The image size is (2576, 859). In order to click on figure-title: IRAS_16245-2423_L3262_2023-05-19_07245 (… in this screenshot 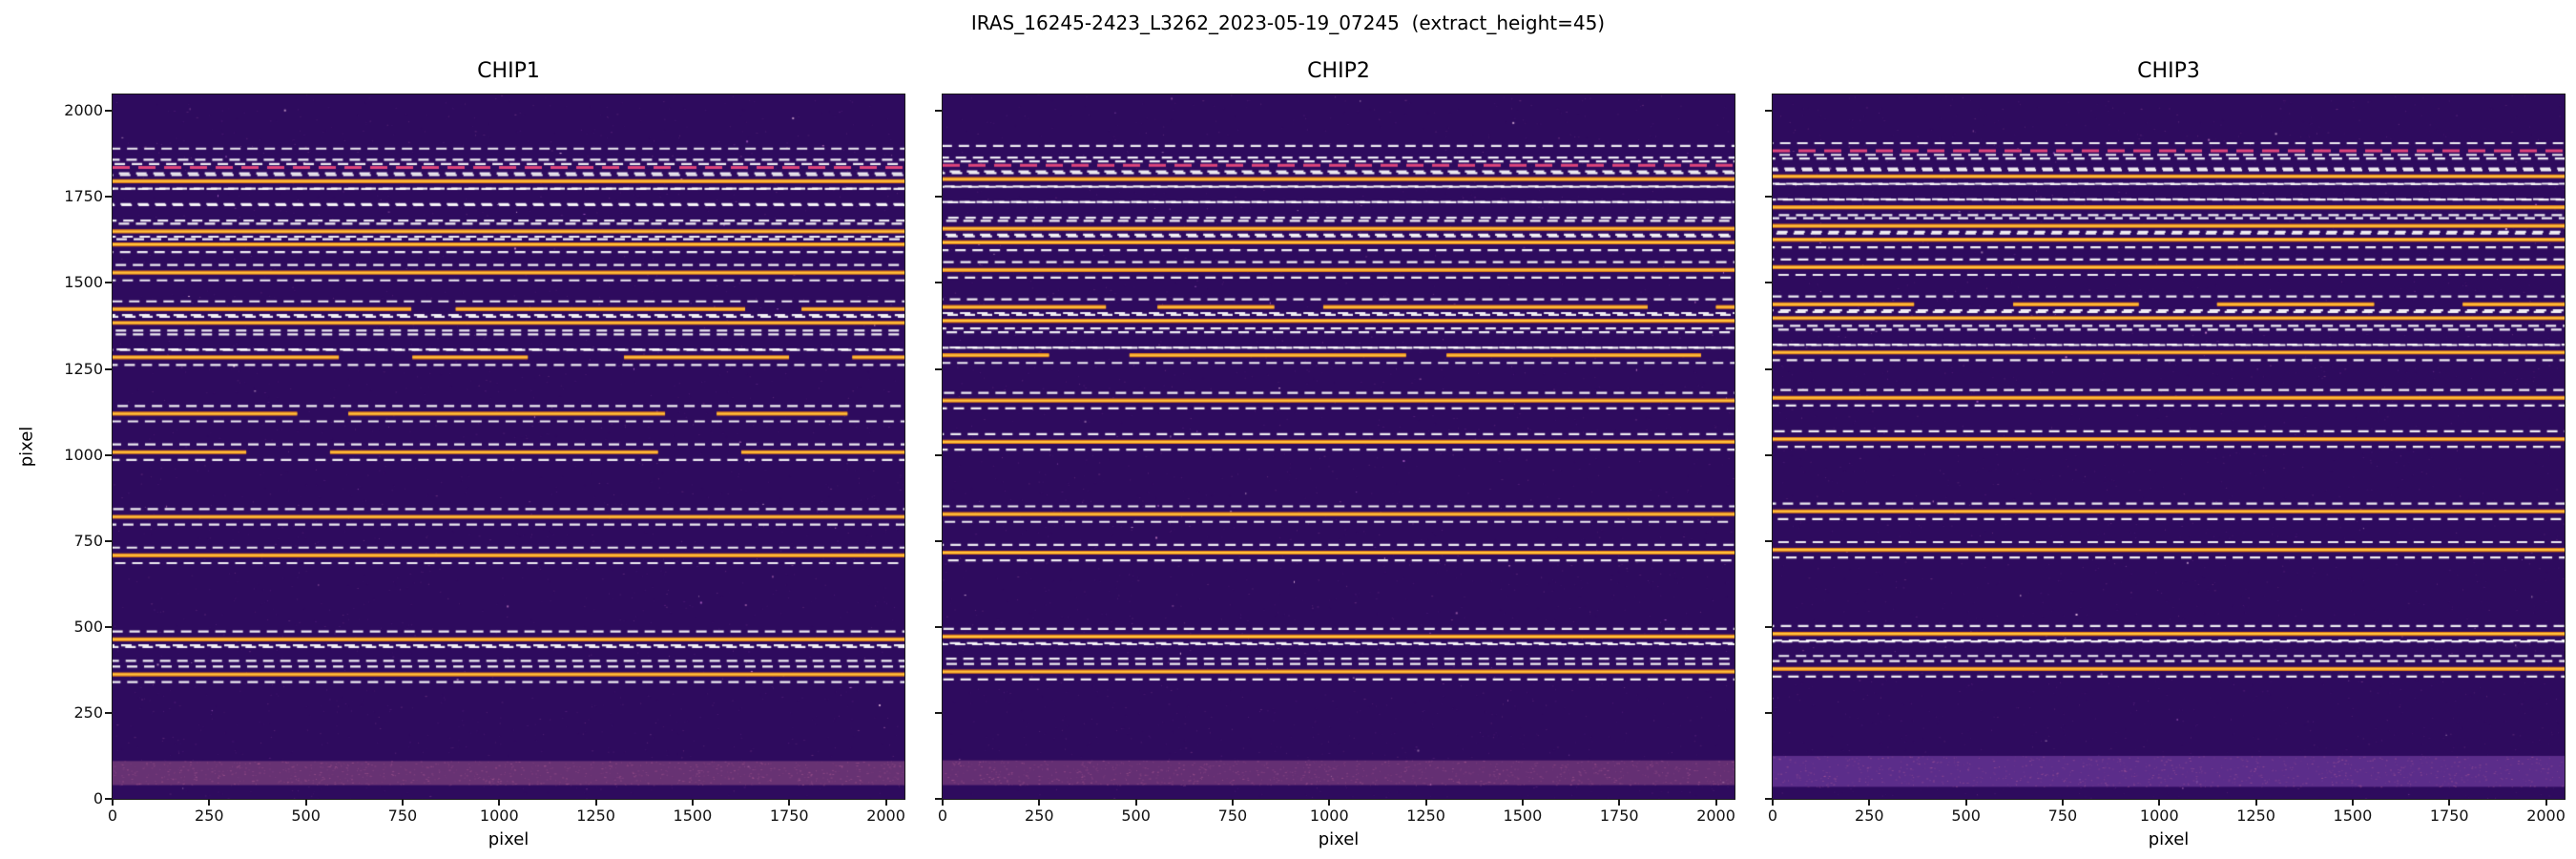, I will do `click(1288, 22)`.